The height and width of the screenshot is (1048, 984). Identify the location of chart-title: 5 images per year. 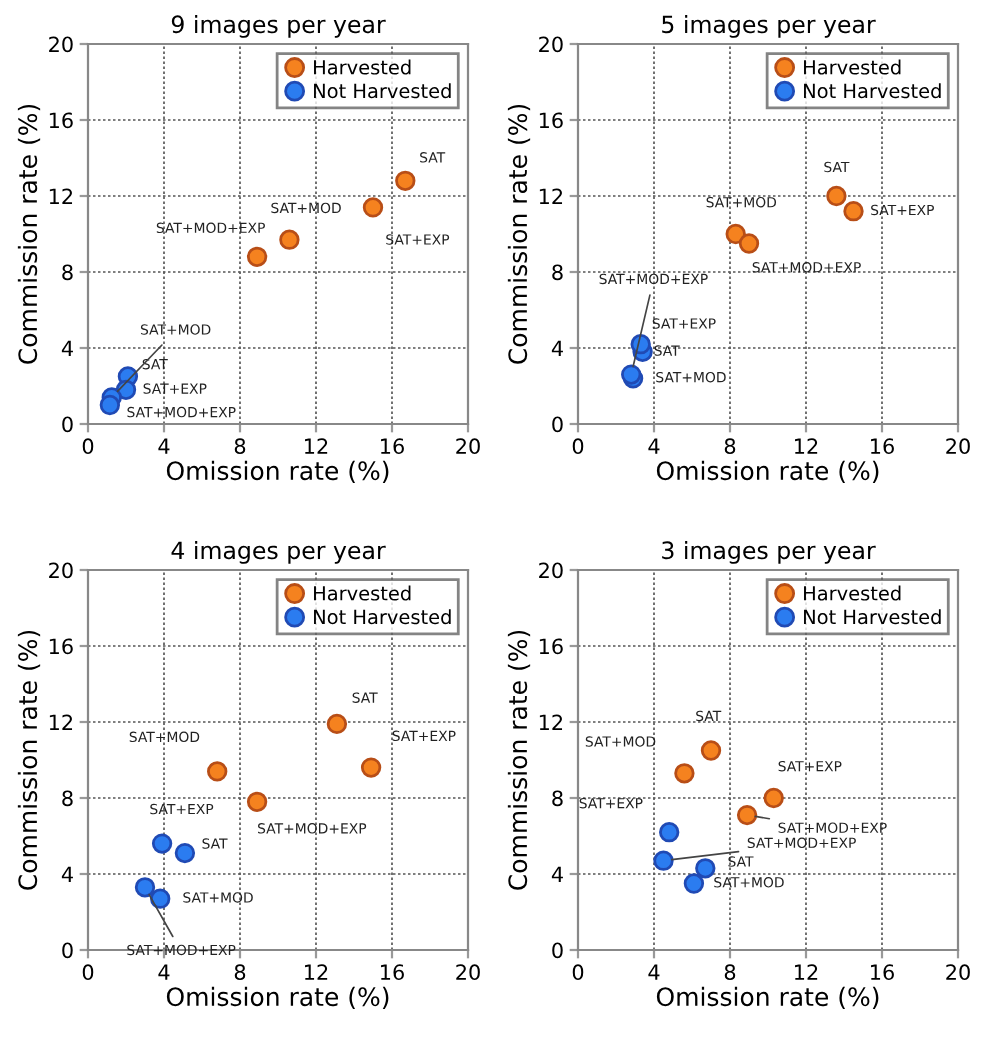
(769, 26).